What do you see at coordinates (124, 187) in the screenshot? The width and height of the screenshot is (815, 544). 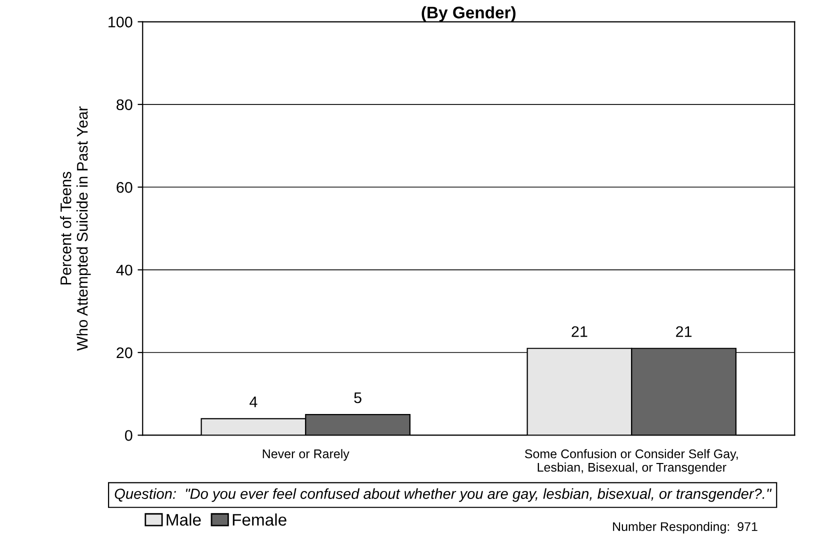 I see `y-tick-label: 60` at bounding box center [124, 187].